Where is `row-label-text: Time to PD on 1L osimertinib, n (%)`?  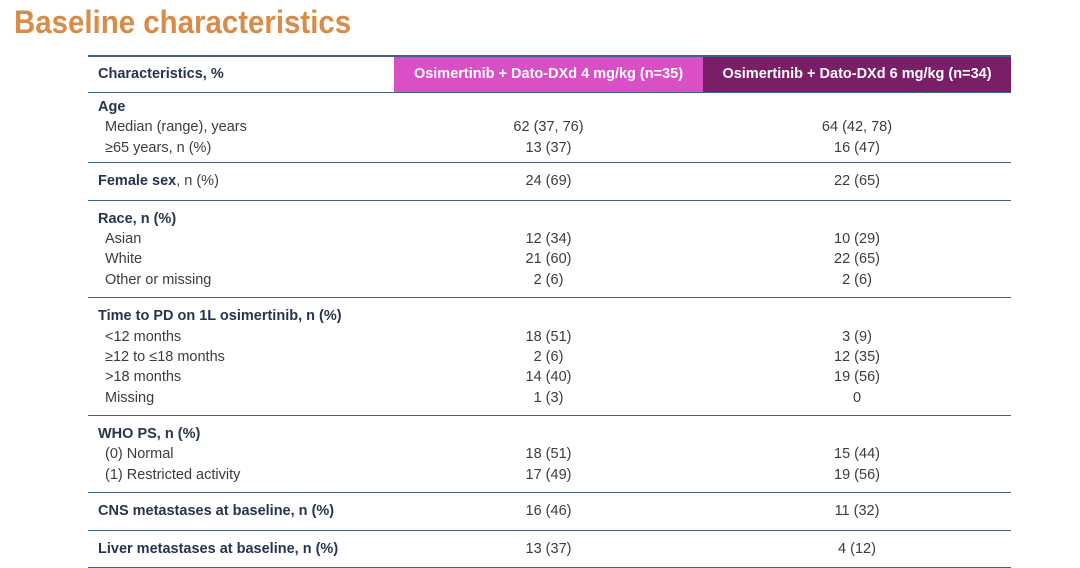
row-label-text: Time to PD on 1L osimertinib, n (%) is located at coordinates (220, 316).